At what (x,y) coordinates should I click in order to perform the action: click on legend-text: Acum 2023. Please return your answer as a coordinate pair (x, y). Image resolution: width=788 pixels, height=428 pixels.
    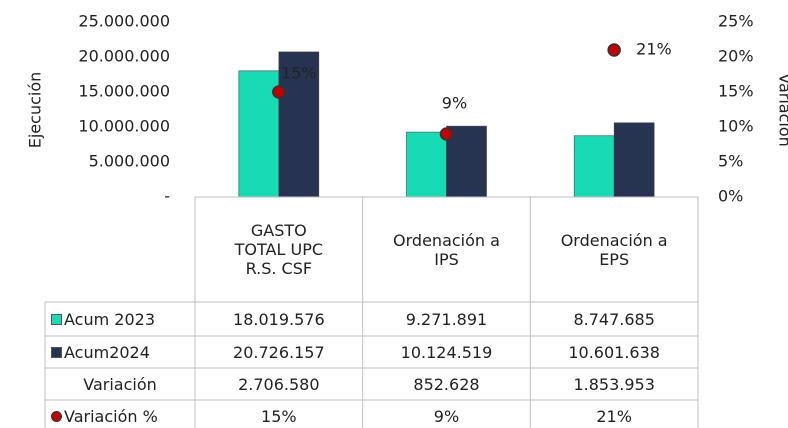
    Looking at the image, I should click on (109, 319).